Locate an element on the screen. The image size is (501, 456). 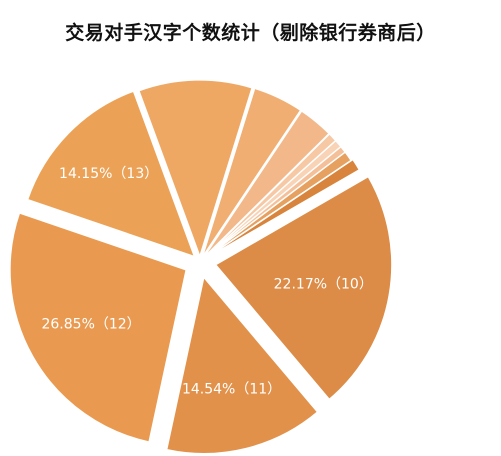
chart-title: 交易对手汉字个数统计（剔除银行券商后） is located at coordinates (250, 33).